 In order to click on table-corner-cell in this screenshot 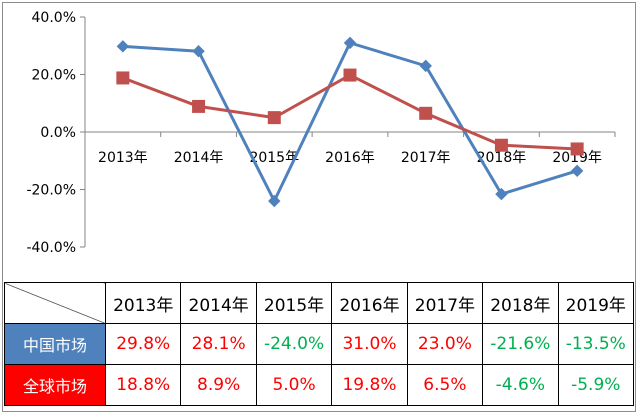, I will do `click(55, 303)`.